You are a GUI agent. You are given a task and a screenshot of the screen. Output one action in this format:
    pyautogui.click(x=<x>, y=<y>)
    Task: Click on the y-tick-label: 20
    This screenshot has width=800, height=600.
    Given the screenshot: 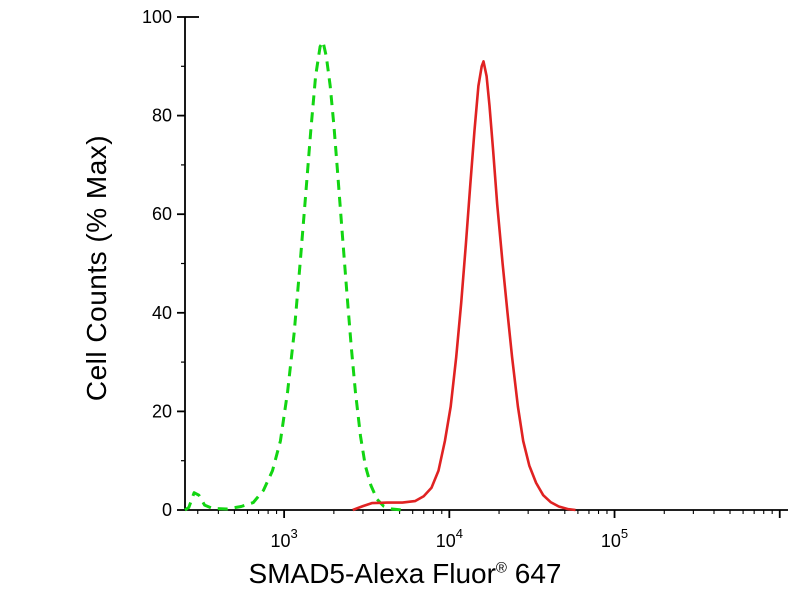 What is the action you would take?
    pyautogui.click(x=162, y=411)
    